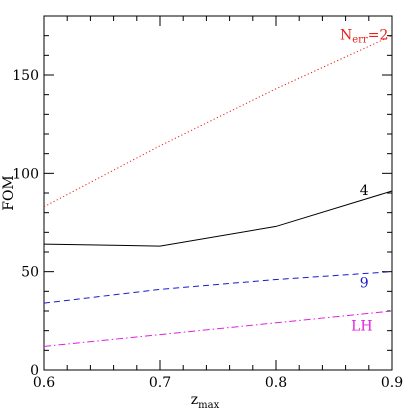 Image resolution: width=415 pixels, height=415 pixels. I want to click on x-tick-label: 0.7, so click(160, 383).